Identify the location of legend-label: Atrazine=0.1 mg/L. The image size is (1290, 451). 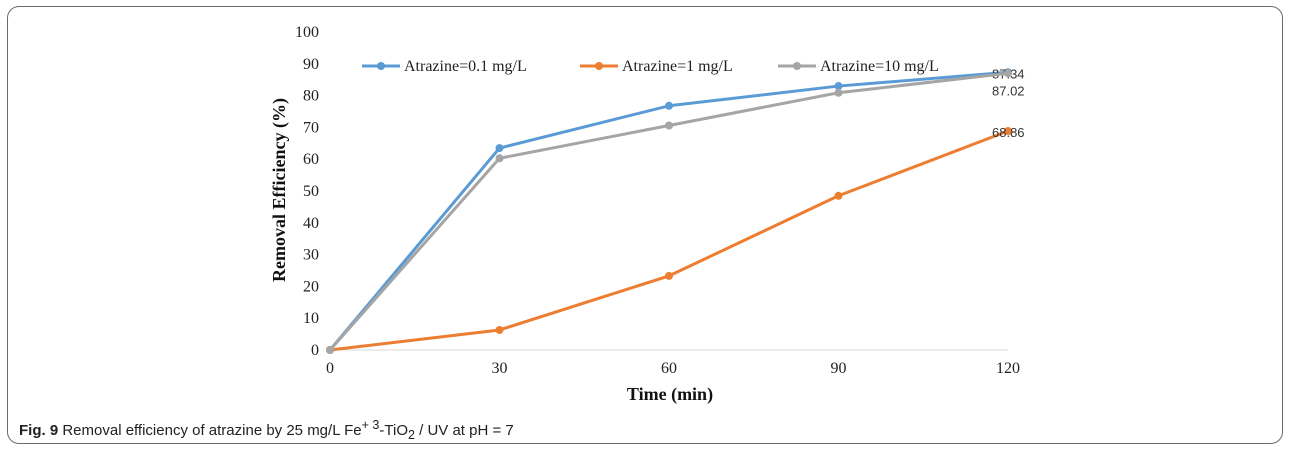
(465, 66).